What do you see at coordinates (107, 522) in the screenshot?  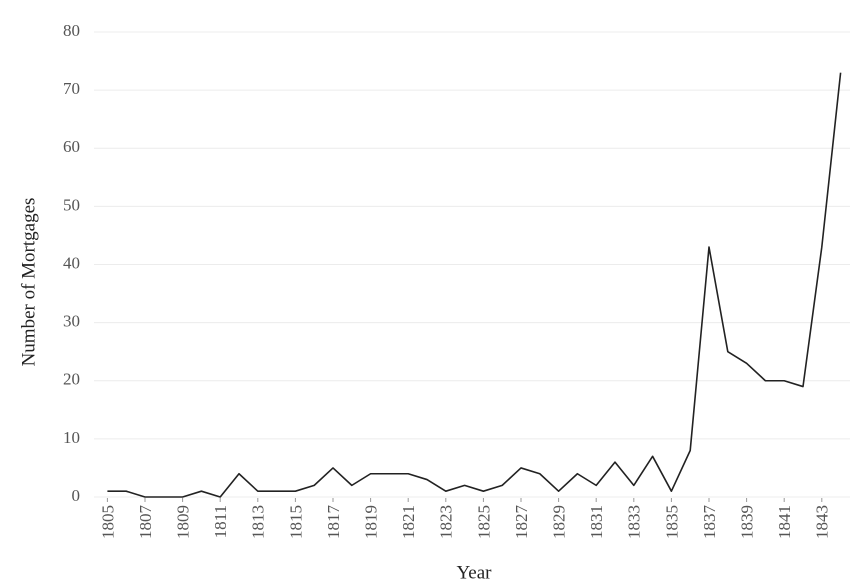 I see `x-tick-label: 1805` at bounding box center [107, 522].